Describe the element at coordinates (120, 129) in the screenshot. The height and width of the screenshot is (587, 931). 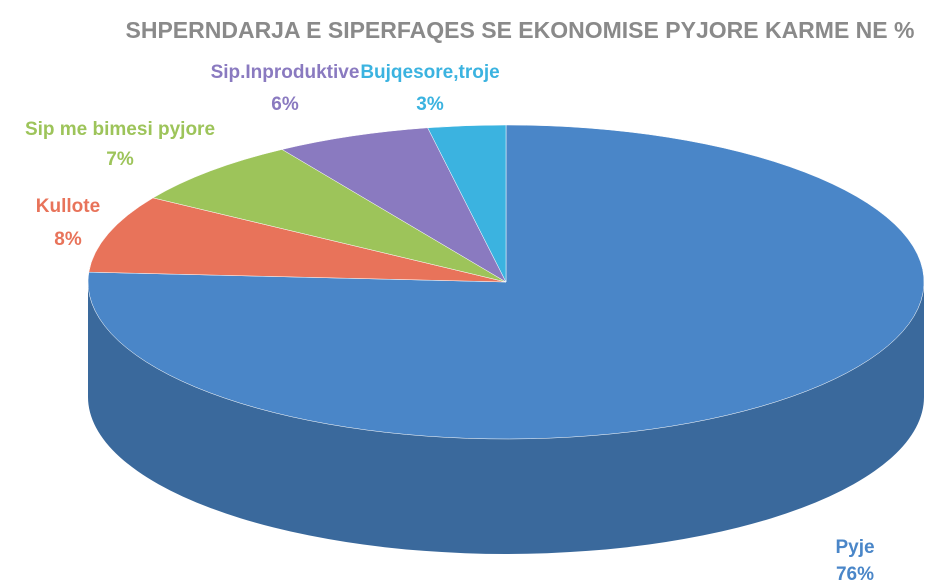
I see `slice-label: Sip me bimesi pyjore` at that location.